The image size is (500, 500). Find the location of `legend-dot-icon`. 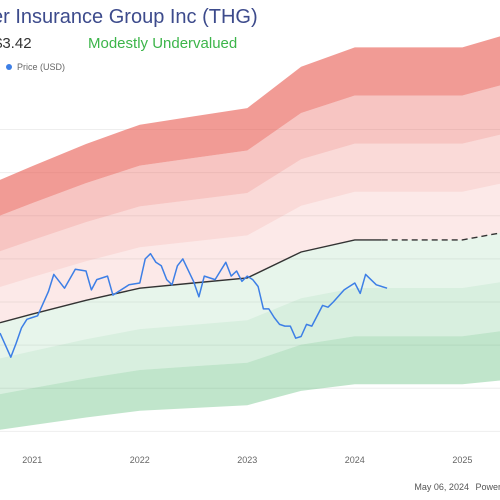

legend-dot-icon is located at coordinates (9, 67).